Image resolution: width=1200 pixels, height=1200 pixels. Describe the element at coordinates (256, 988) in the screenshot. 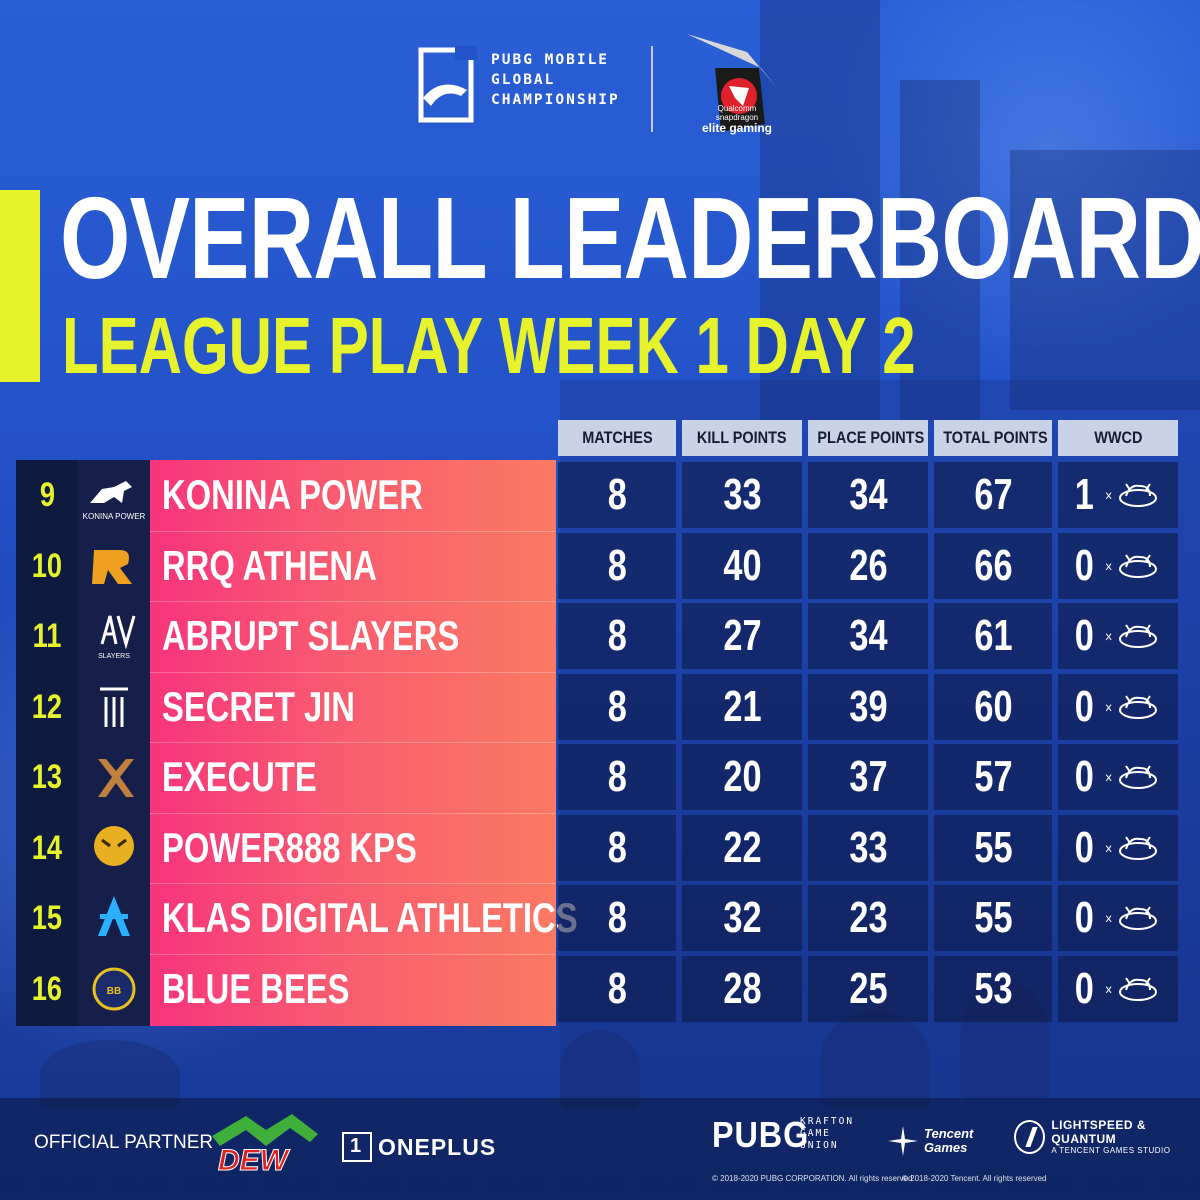

I see `team-name: BLUE BEES` at that location.